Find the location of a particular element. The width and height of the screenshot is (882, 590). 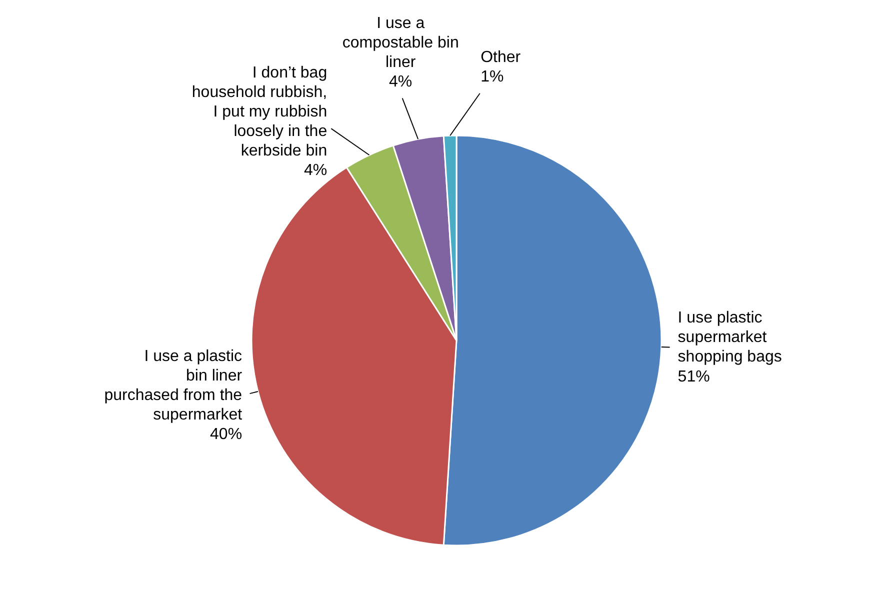

slice-label: I use a compostable bin liner is located at coordinates (400, 42).